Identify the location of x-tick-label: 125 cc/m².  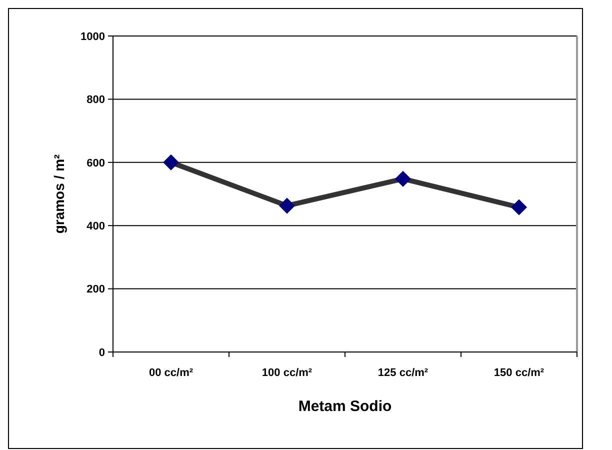
(403, 373).